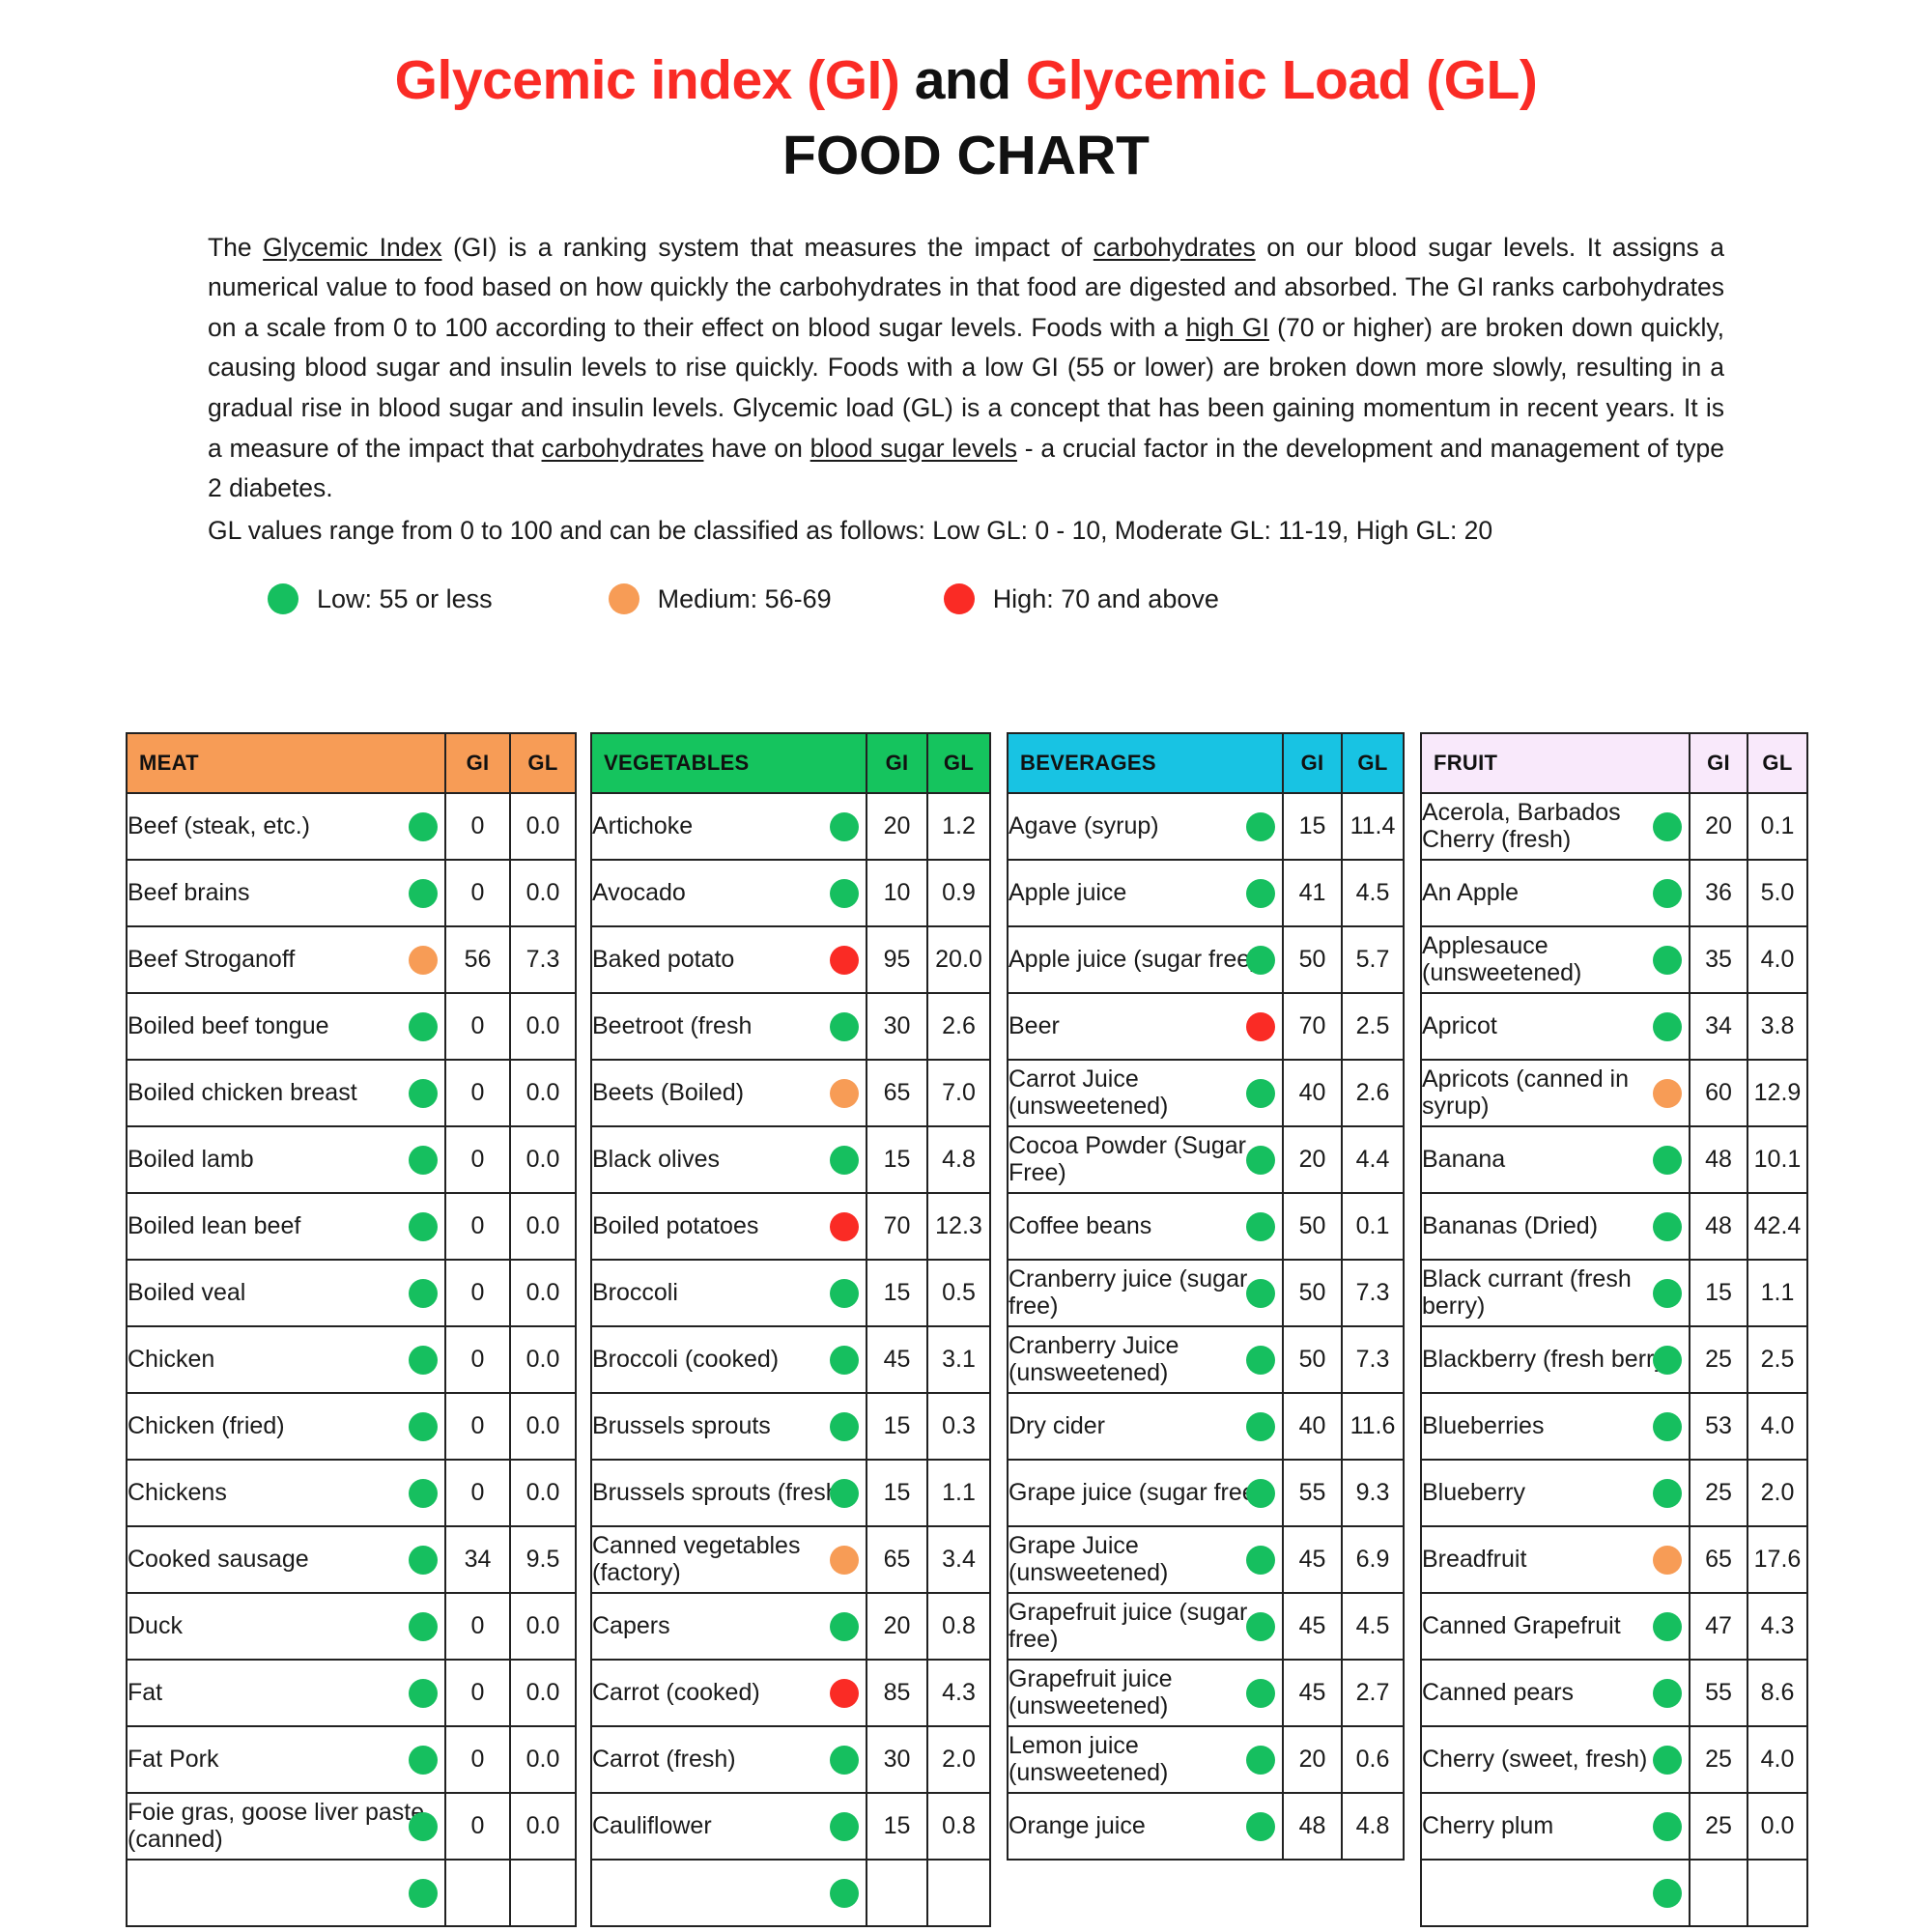  What do you see at coordinates (1145, 1626) in the screenshot?
I see `food-name-cell: Grapefruit juice (sugar free)` at bounding box center [1145, 1626].